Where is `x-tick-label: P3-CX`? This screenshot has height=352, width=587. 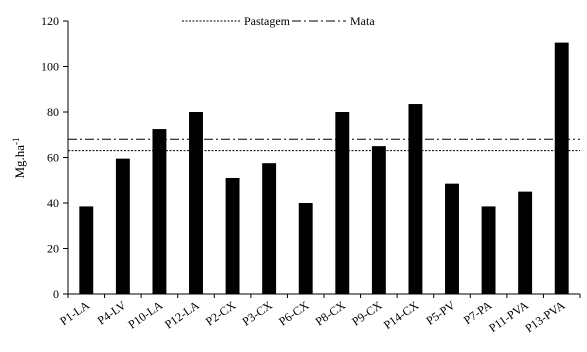 x-tick-label: P3-CX is located at coordinates (258, 313).